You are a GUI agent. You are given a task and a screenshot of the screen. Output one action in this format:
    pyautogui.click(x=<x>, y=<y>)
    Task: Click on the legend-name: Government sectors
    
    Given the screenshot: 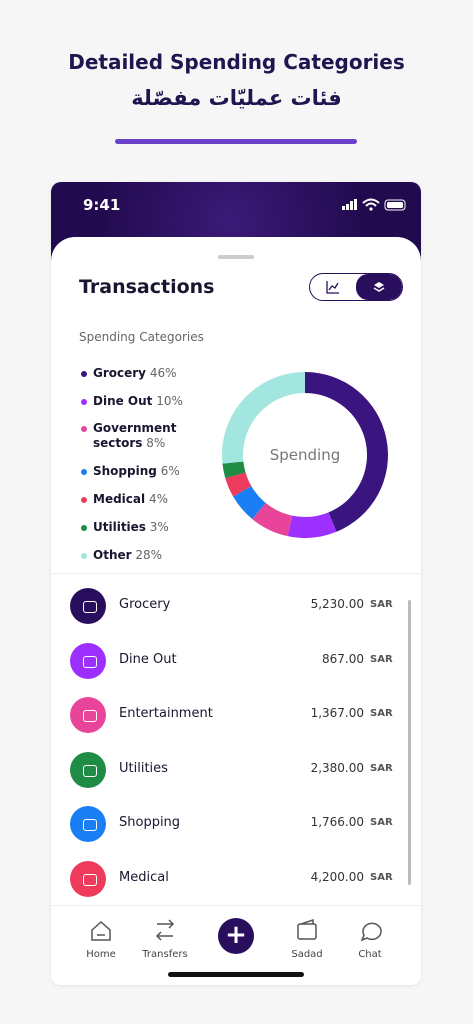 What is the action you would take?
    pyautogui.click(x=135, y=435)
    